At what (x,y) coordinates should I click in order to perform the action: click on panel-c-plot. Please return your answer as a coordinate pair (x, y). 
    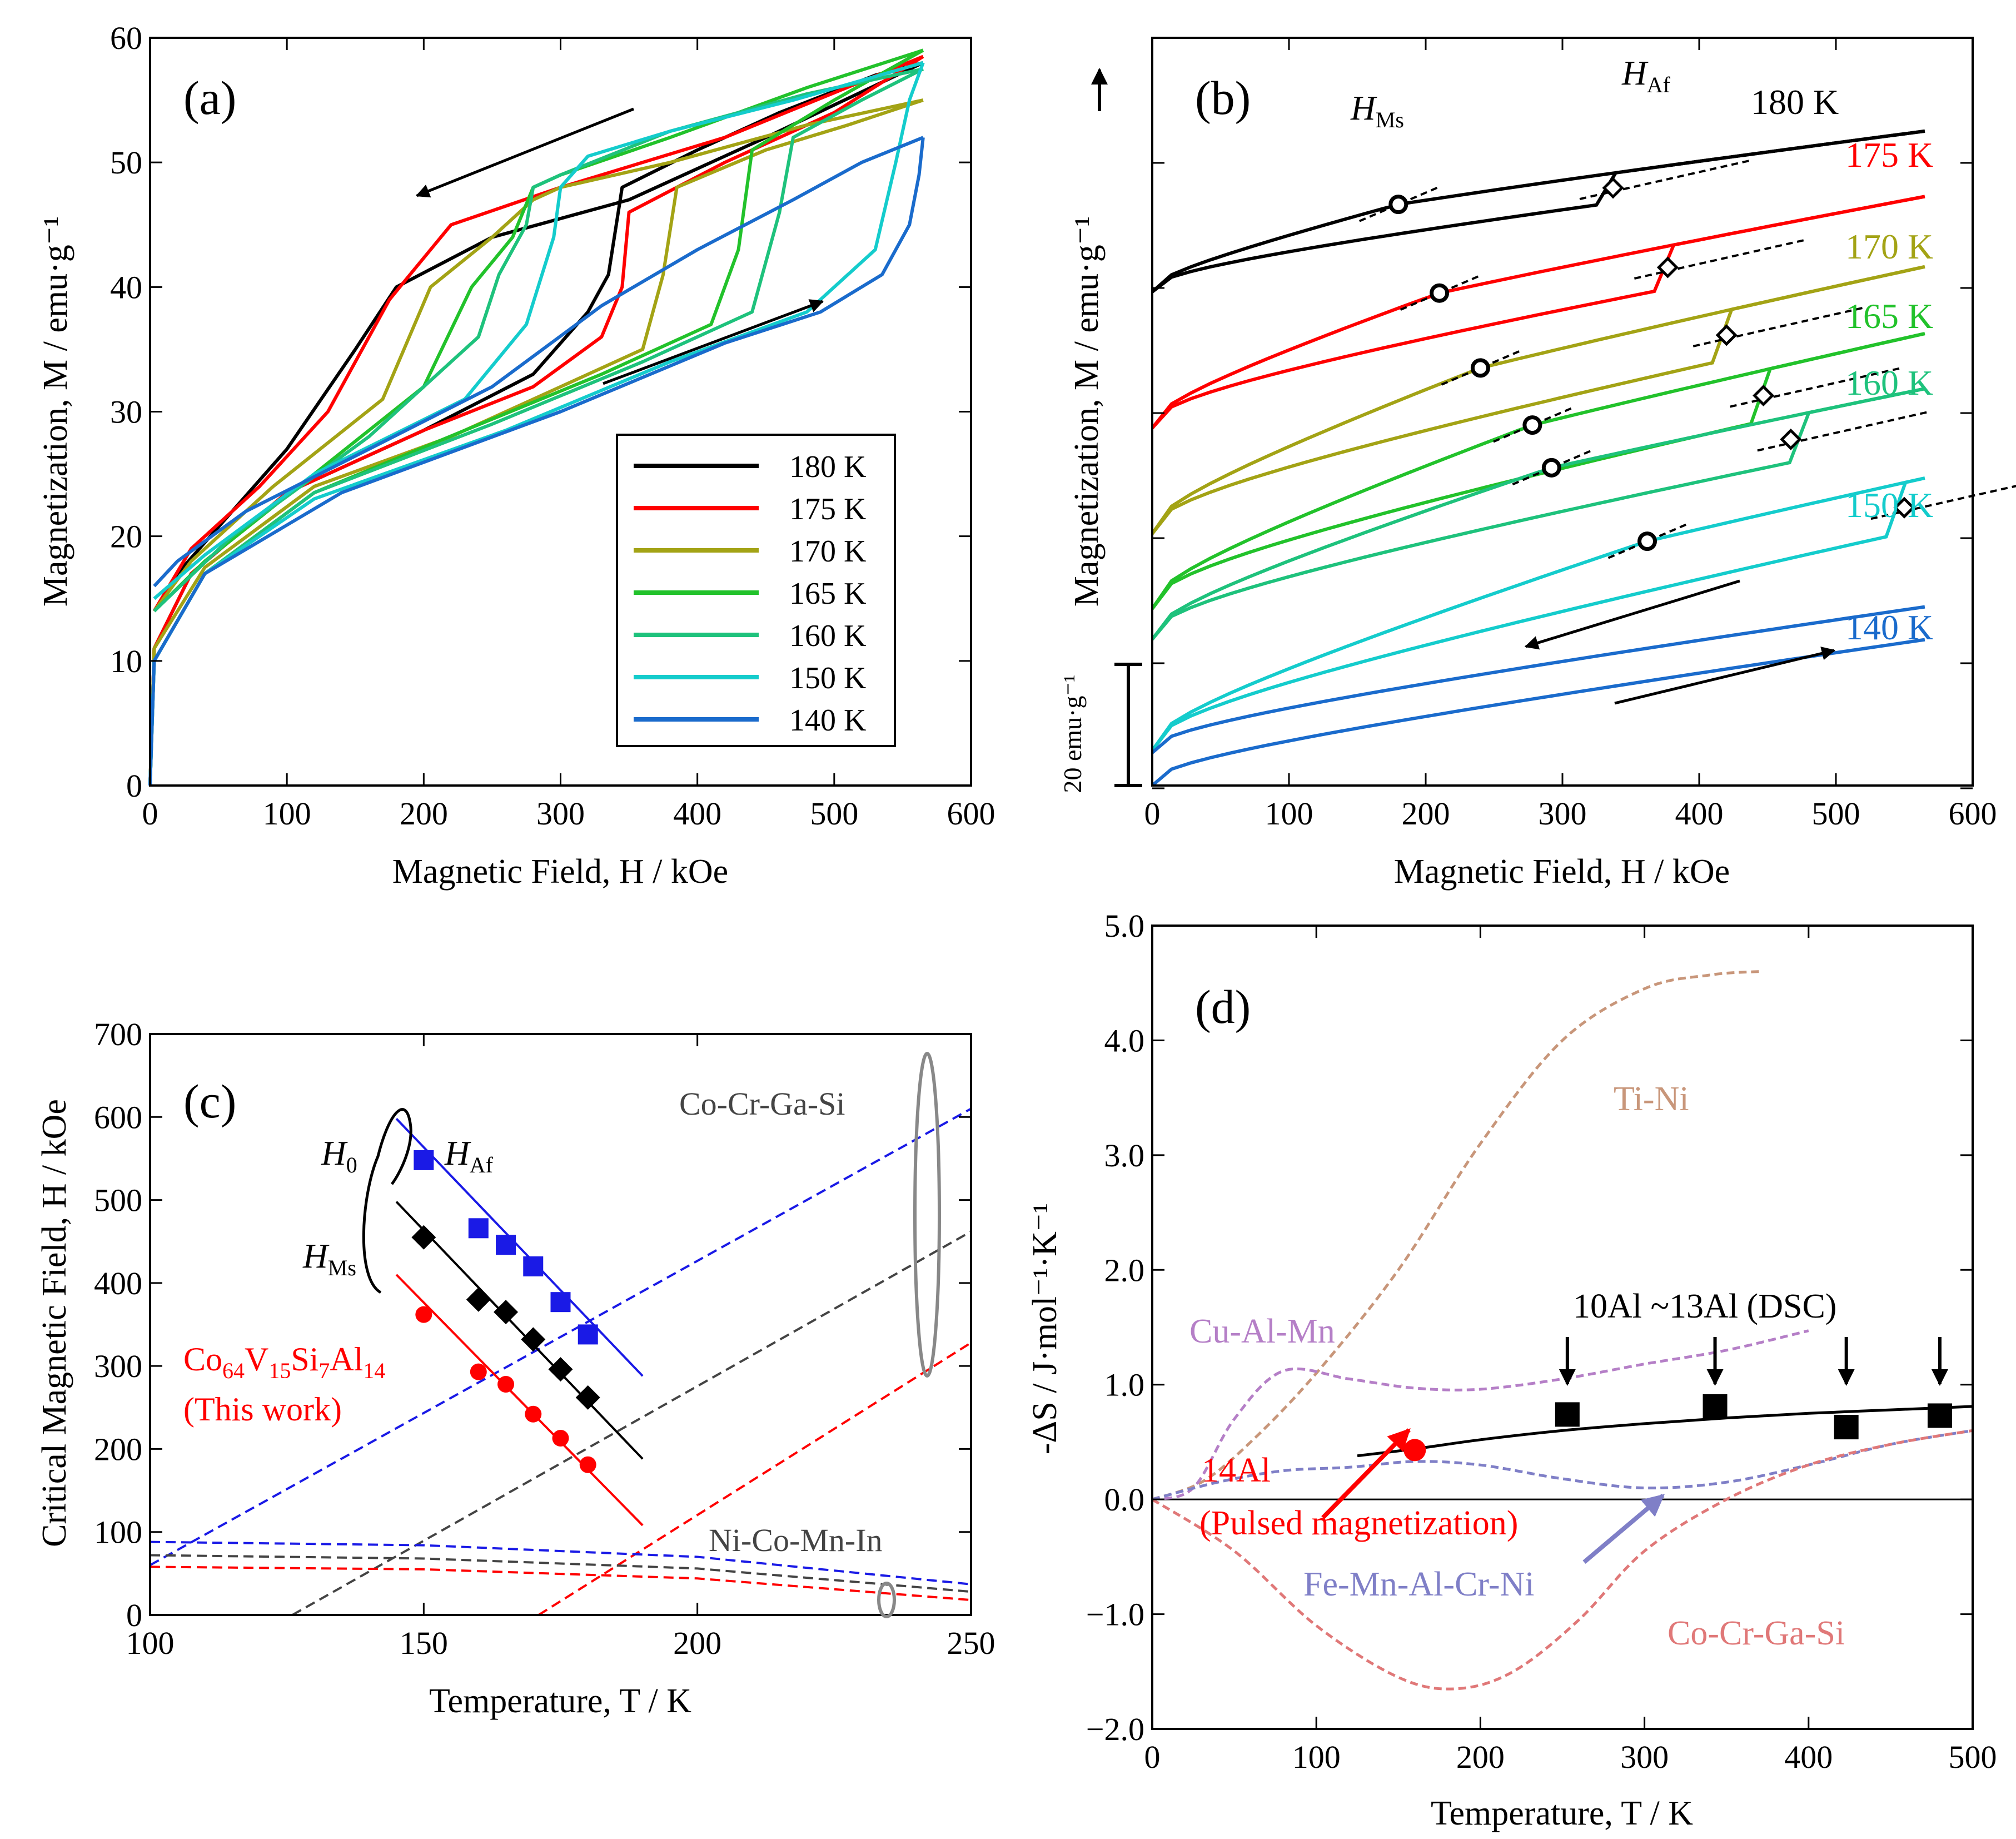
    Looking at the image, I should click on (560, 1361).